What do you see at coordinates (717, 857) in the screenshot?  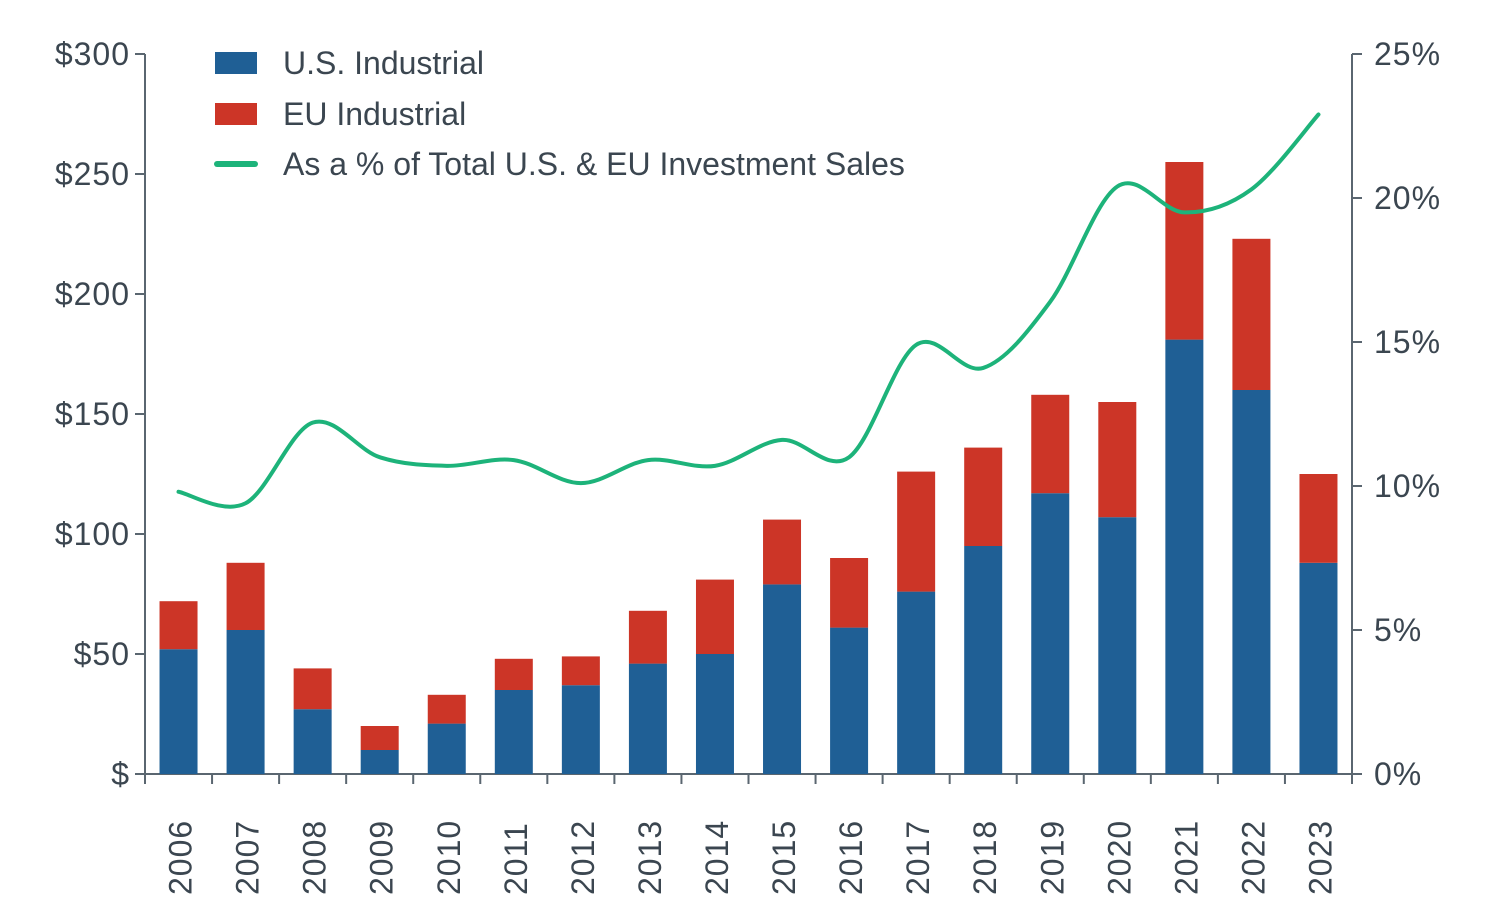 I see `x-tick-label: 2014` at bounding box center [717, 857].